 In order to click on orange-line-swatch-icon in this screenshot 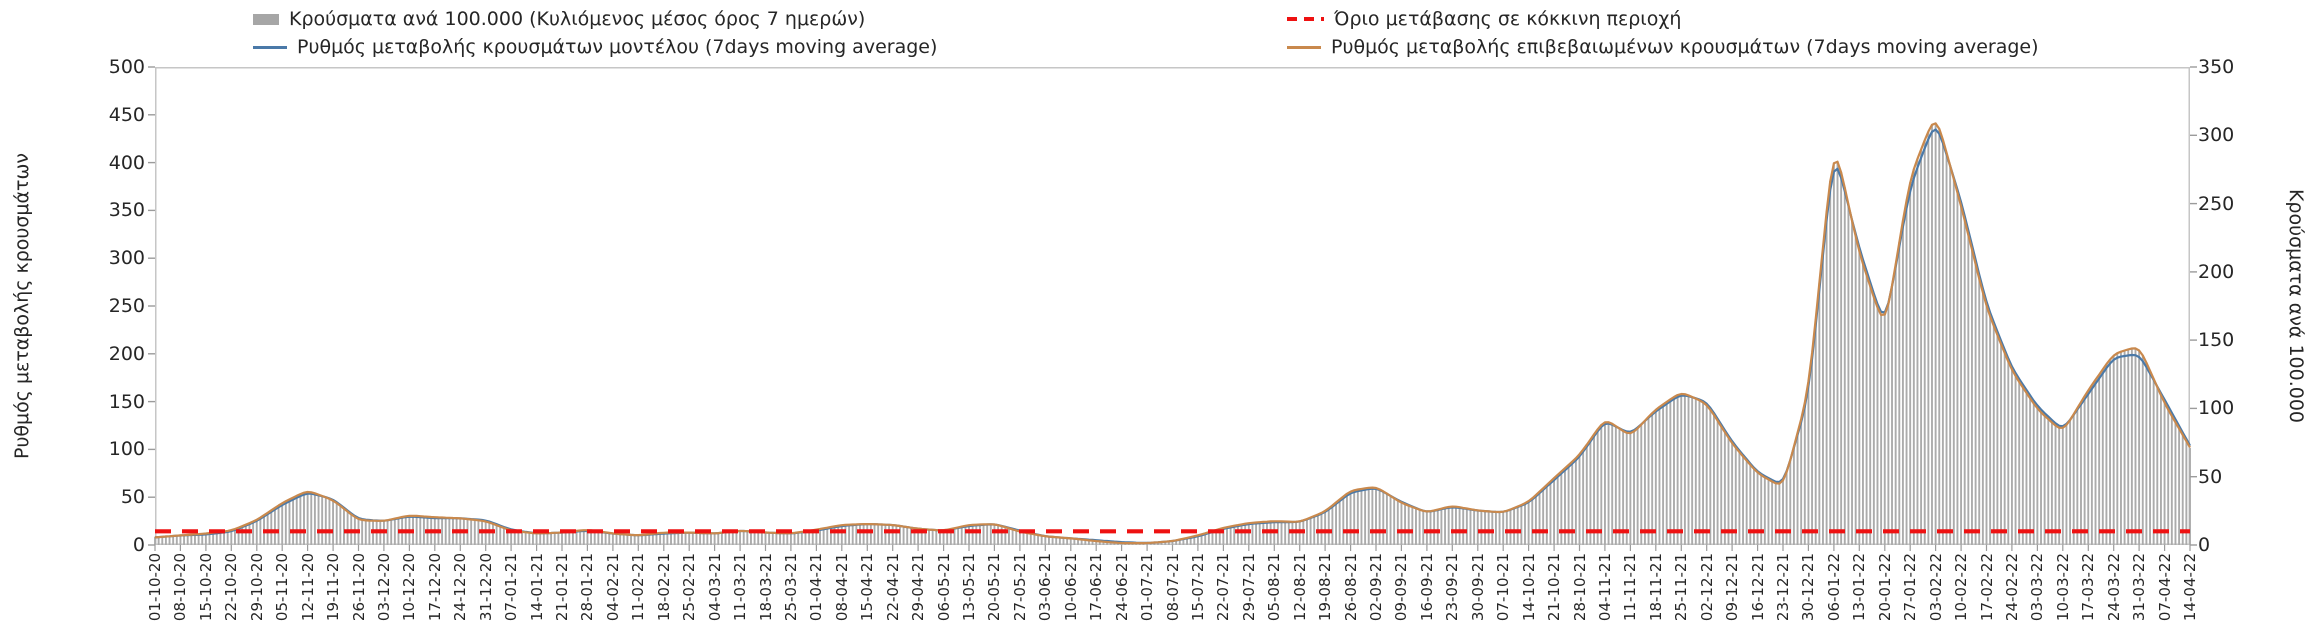, I will do `click(1304, 47)`.